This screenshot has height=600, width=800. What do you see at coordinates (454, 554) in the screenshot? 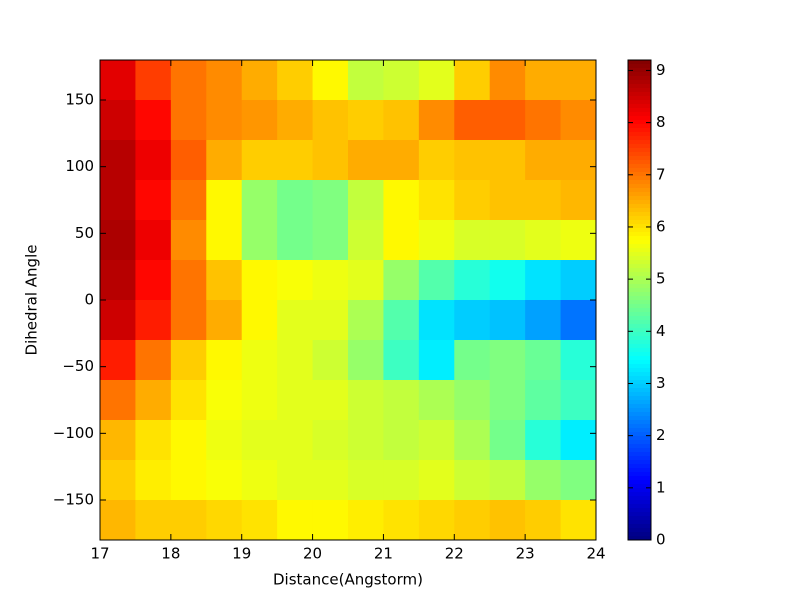
I see `x-tick-label: 22` at bounding box center [454, 554].